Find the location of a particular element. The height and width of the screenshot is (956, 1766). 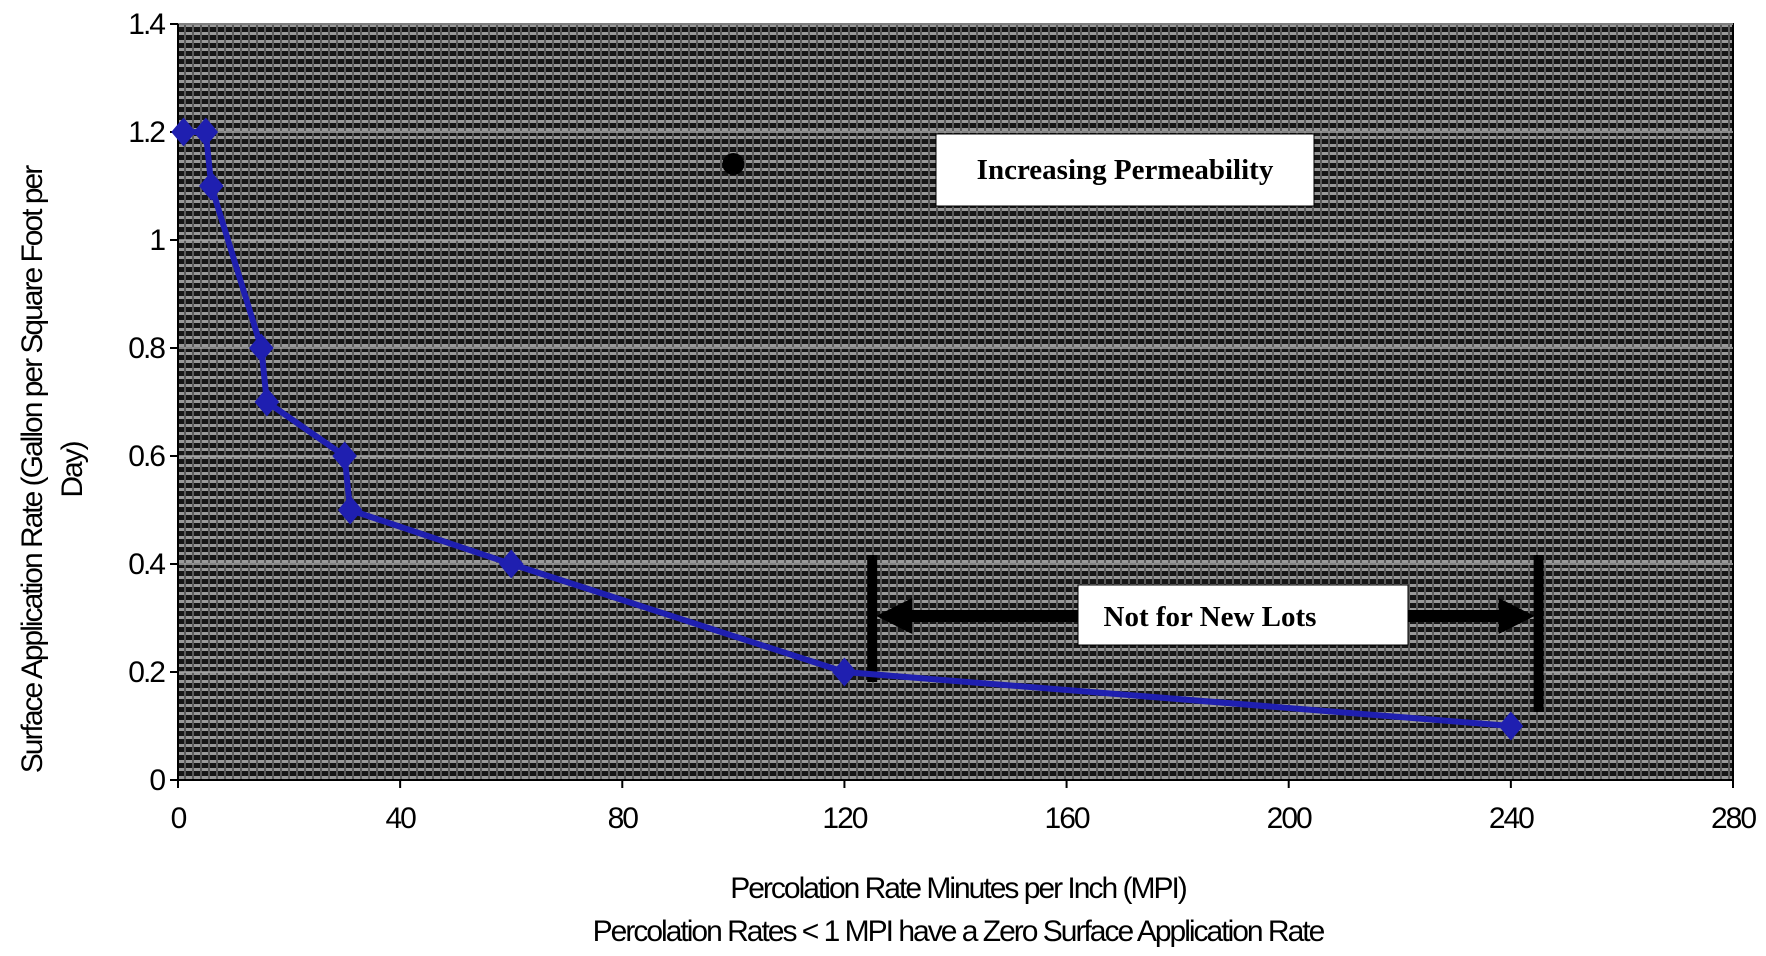

y-tick-label: 1.2 is located at coordinates (146, 132).